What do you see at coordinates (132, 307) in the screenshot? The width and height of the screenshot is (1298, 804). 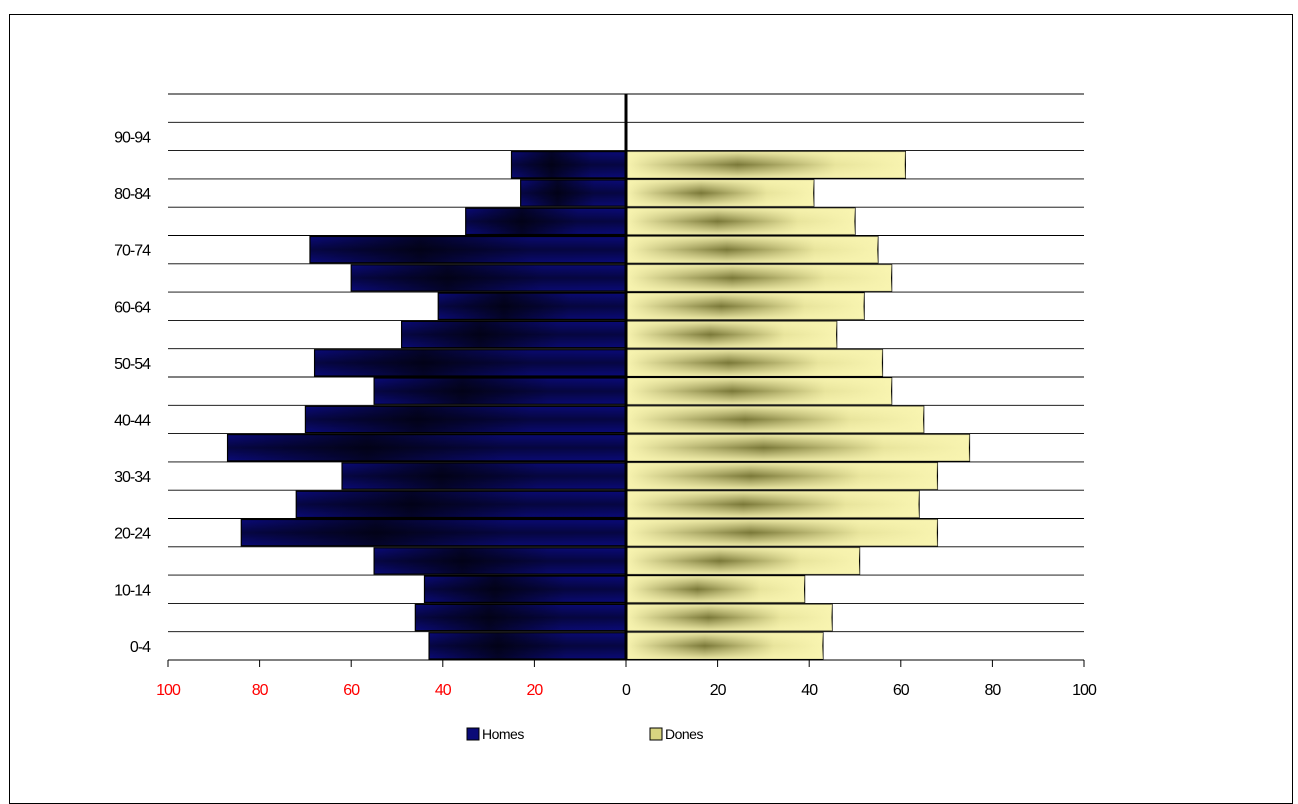 I see `y-tick-label: 60-64` at bounding box center [132, 307].